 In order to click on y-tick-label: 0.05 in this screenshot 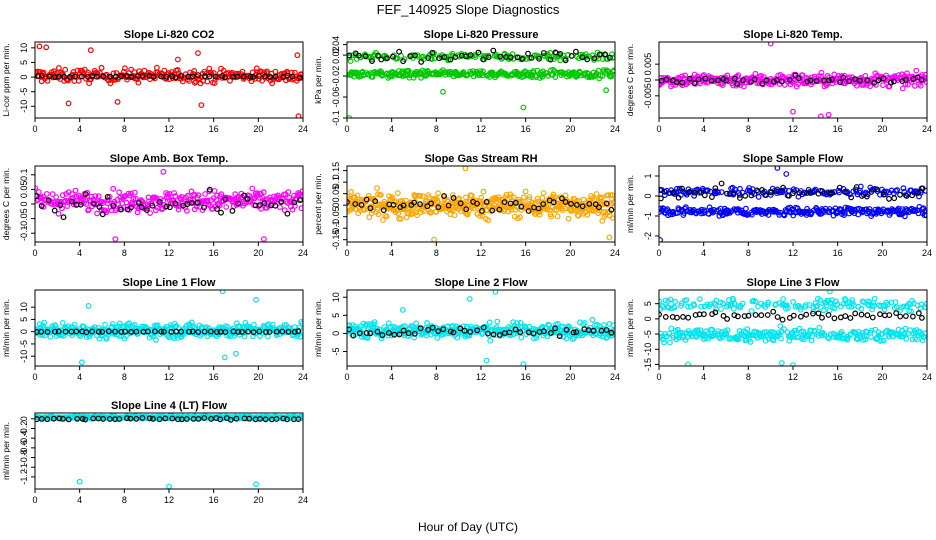, I will do `click(24, 190)`.